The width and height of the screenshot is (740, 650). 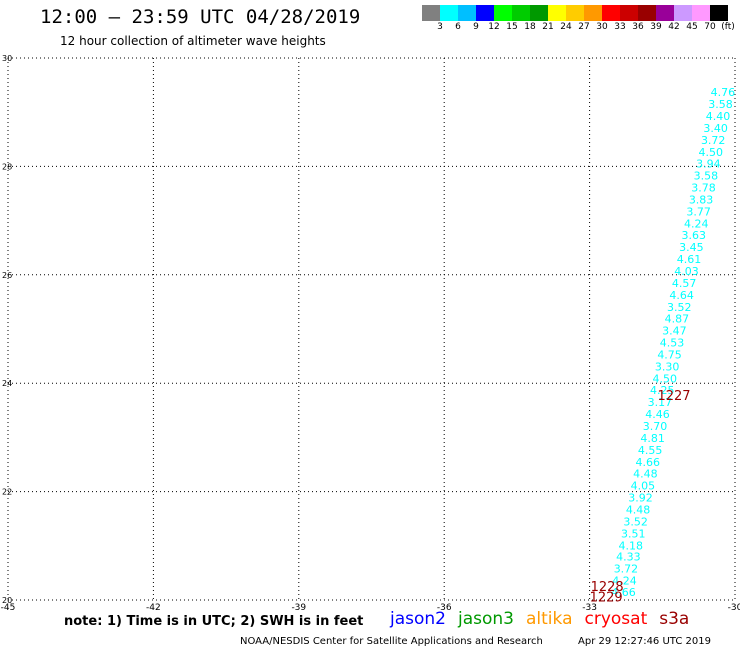 I want to click on y-tick-label: 22, so click(x=7, y=492).